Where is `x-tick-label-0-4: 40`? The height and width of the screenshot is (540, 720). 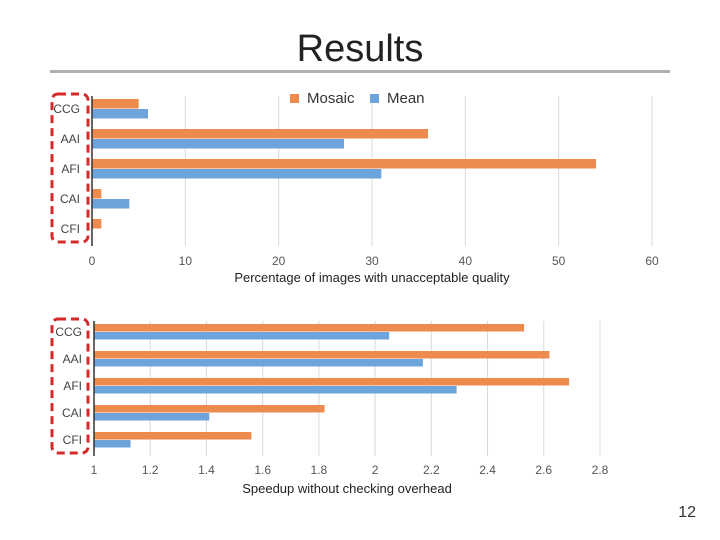
x-tick-label-0-4: 40 is located at coordinates (466, 261).